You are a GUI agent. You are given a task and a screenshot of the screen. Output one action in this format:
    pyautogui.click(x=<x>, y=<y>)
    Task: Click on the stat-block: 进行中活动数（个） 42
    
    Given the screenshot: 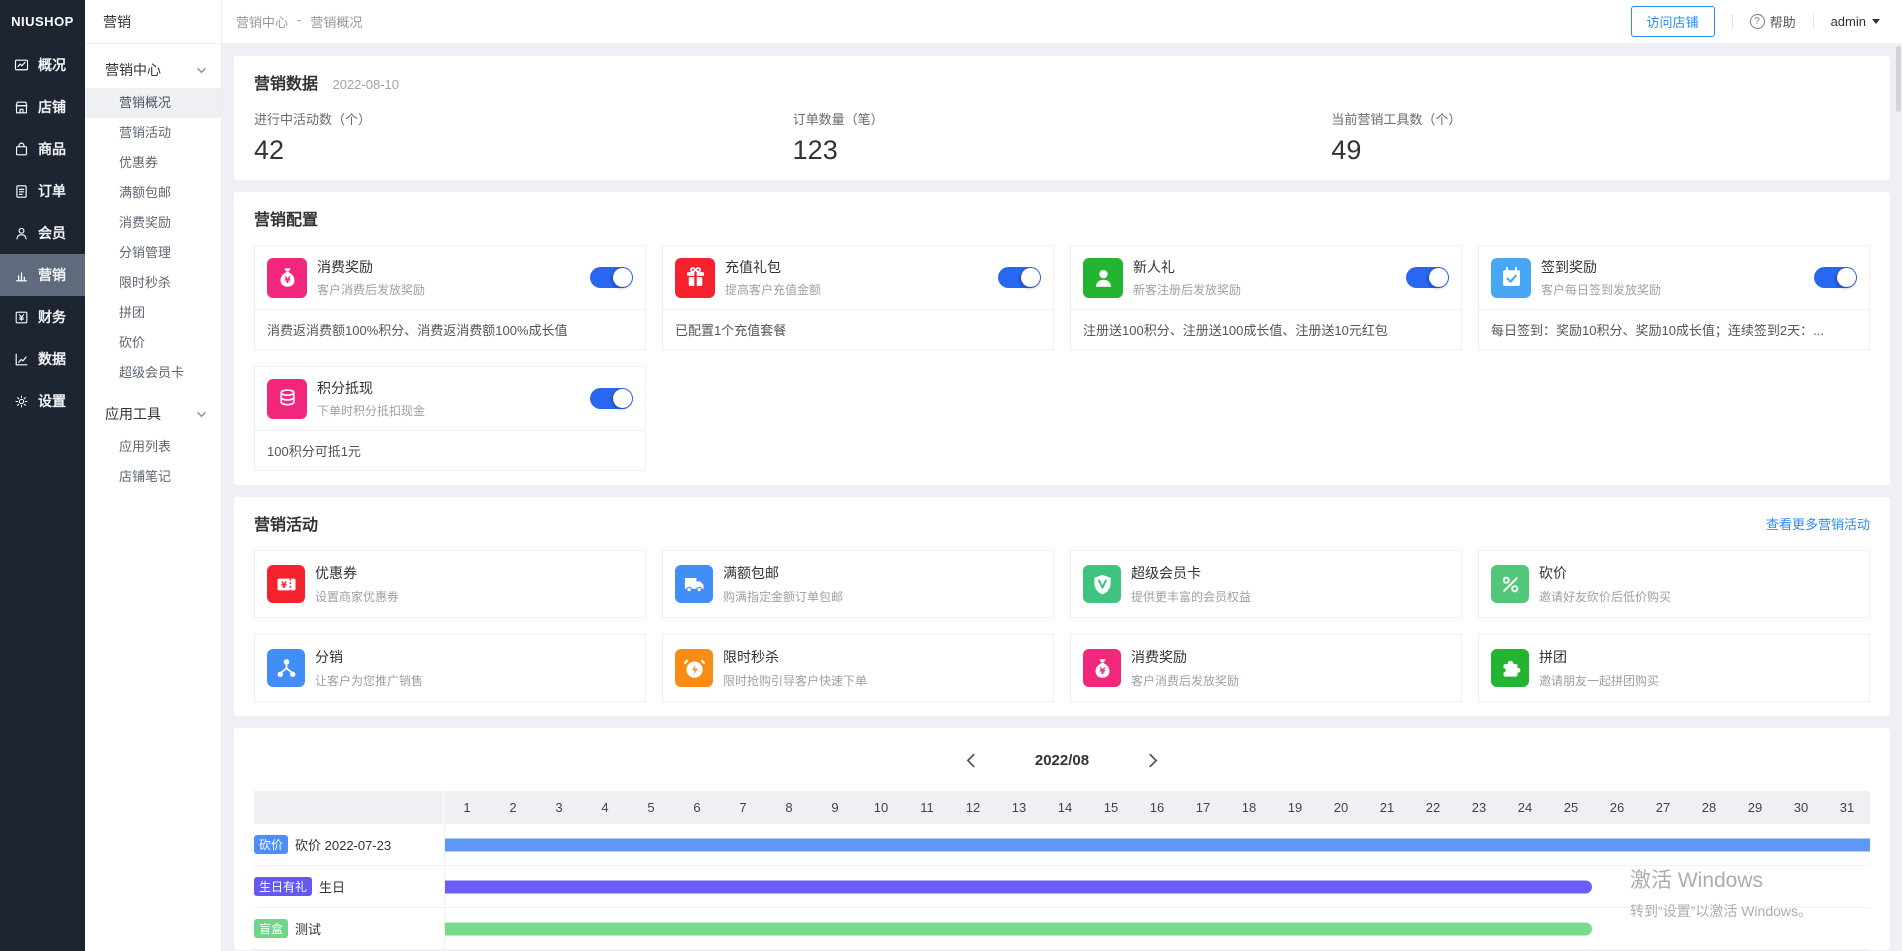 What is the action you would take?
    pyautogui.click(x=523, y=137)
    